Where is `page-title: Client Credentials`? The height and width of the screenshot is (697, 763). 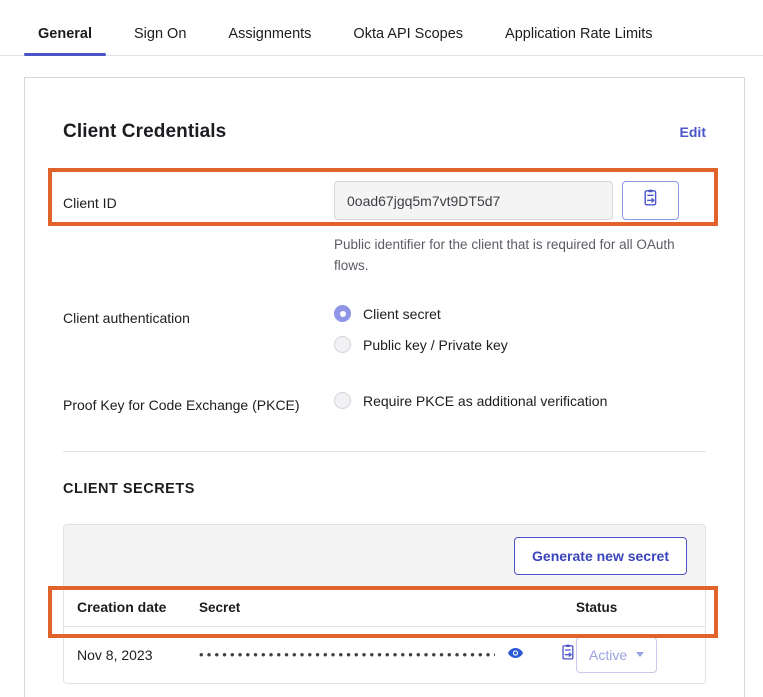 page-title: Client Credentials is located at coordinates (145, 131).